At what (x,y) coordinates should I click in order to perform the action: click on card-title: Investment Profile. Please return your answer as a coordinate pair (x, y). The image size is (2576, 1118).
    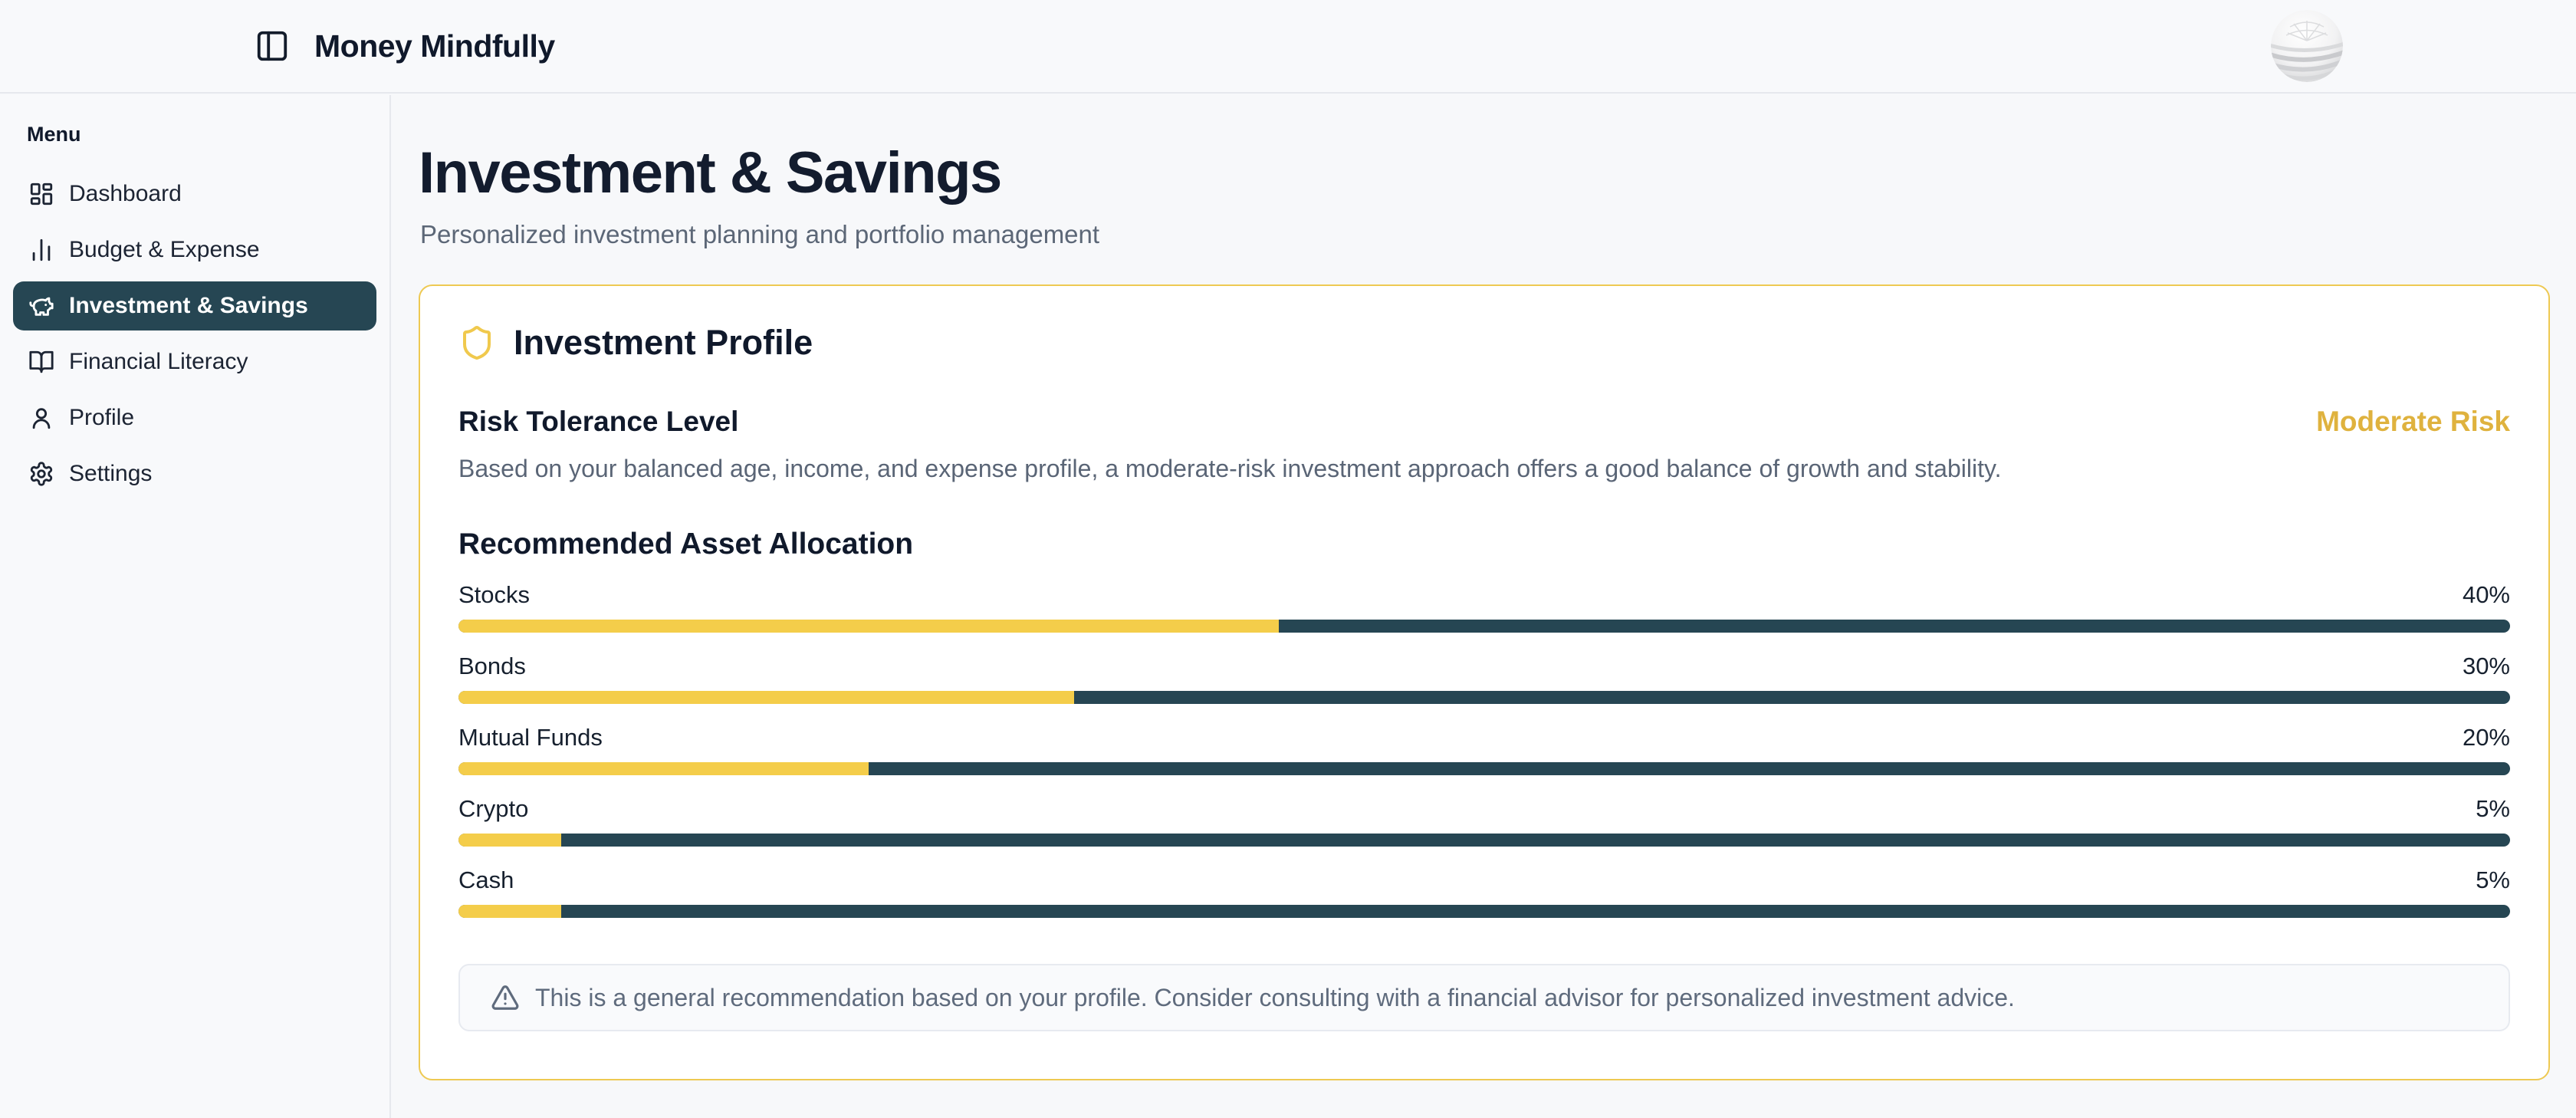
    Looking at the image, I should click on (663, 342).